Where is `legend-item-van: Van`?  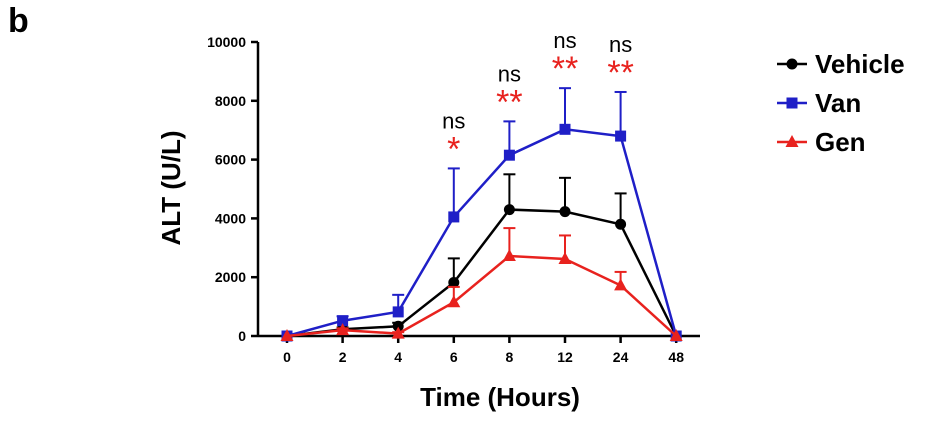 legend-item-van: Van is located at coordinates (819, 103).